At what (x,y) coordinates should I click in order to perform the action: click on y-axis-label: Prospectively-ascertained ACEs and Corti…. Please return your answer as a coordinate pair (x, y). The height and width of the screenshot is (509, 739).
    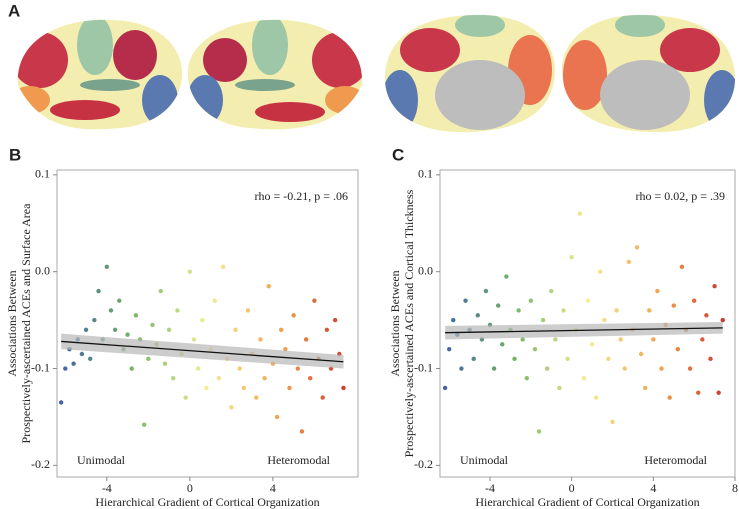
    Looking at the image, I should click on (409, 323).